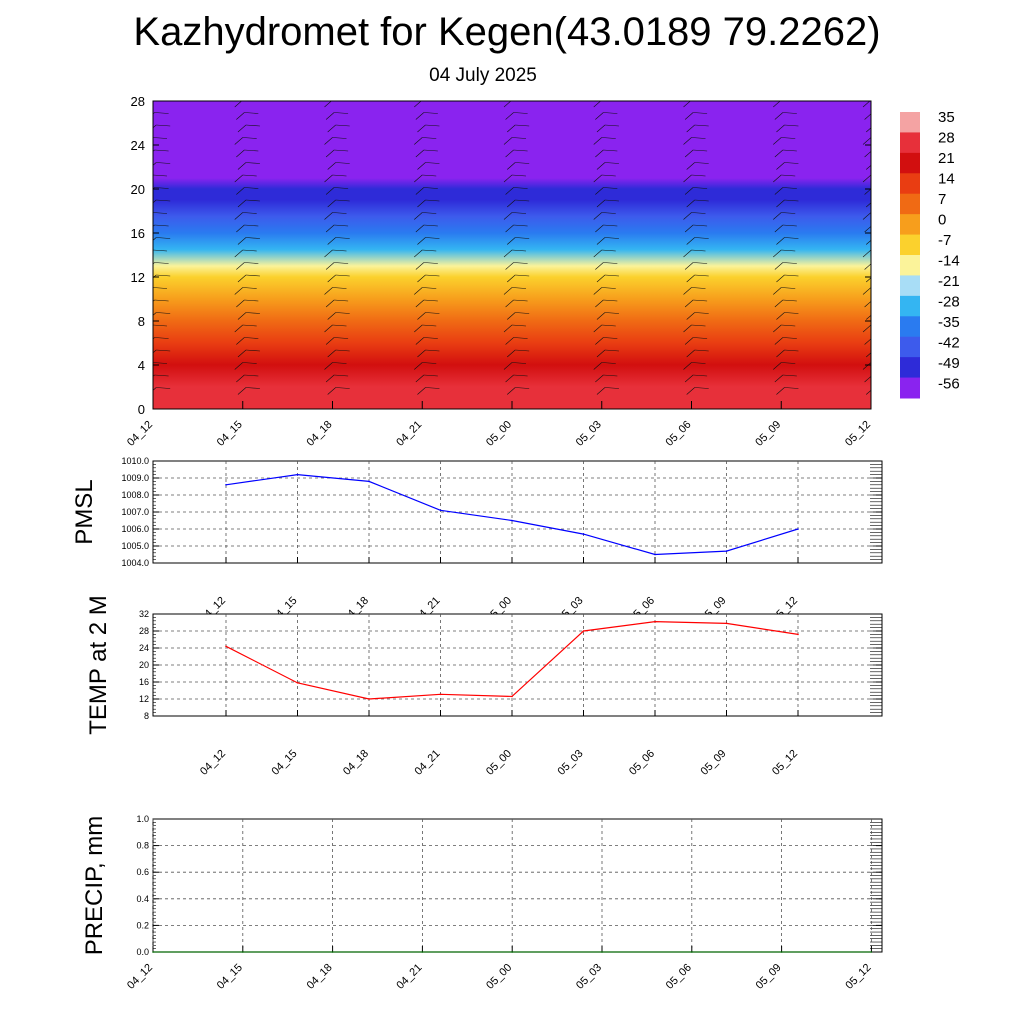 This screenshot has width=1024, height=1024. What do you see at coordinates (320, 434) in the screenshot?
I see `x-tick-label: 04_18` at bounding box center [320, 434].